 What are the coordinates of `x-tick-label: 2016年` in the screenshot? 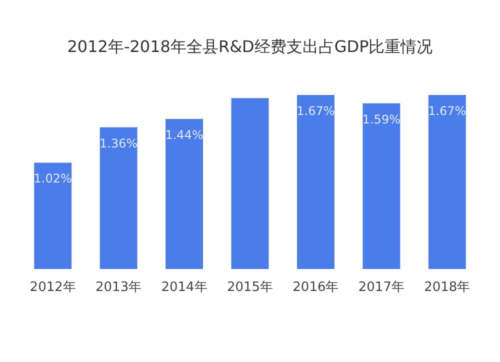 It's located at (315, 287).